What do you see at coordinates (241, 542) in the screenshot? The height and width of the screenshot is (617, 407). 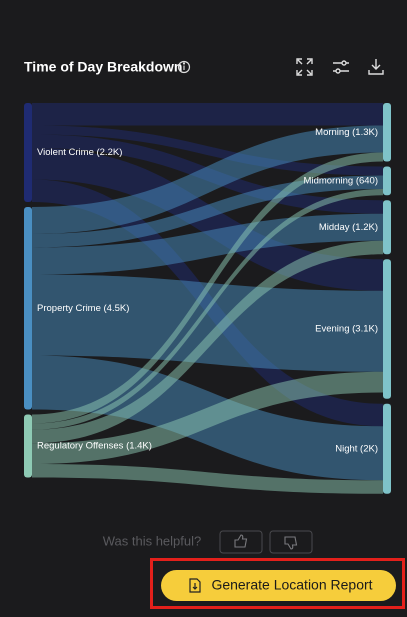 I see `thumbs-up-button` at bounding box center [241, 542].